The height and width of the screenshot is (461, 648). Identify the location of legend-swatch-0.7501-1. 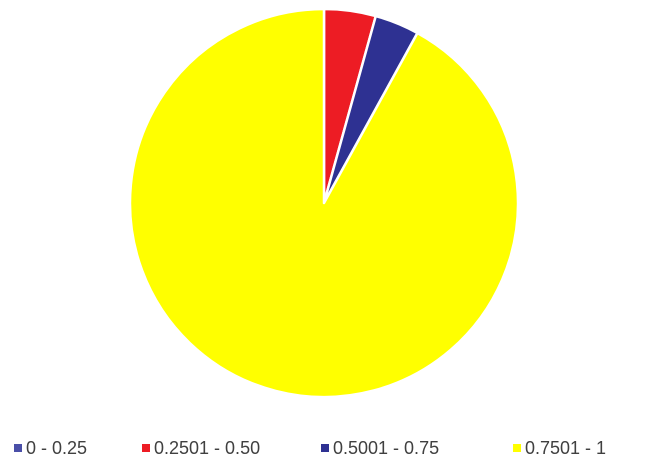
(517, 448).